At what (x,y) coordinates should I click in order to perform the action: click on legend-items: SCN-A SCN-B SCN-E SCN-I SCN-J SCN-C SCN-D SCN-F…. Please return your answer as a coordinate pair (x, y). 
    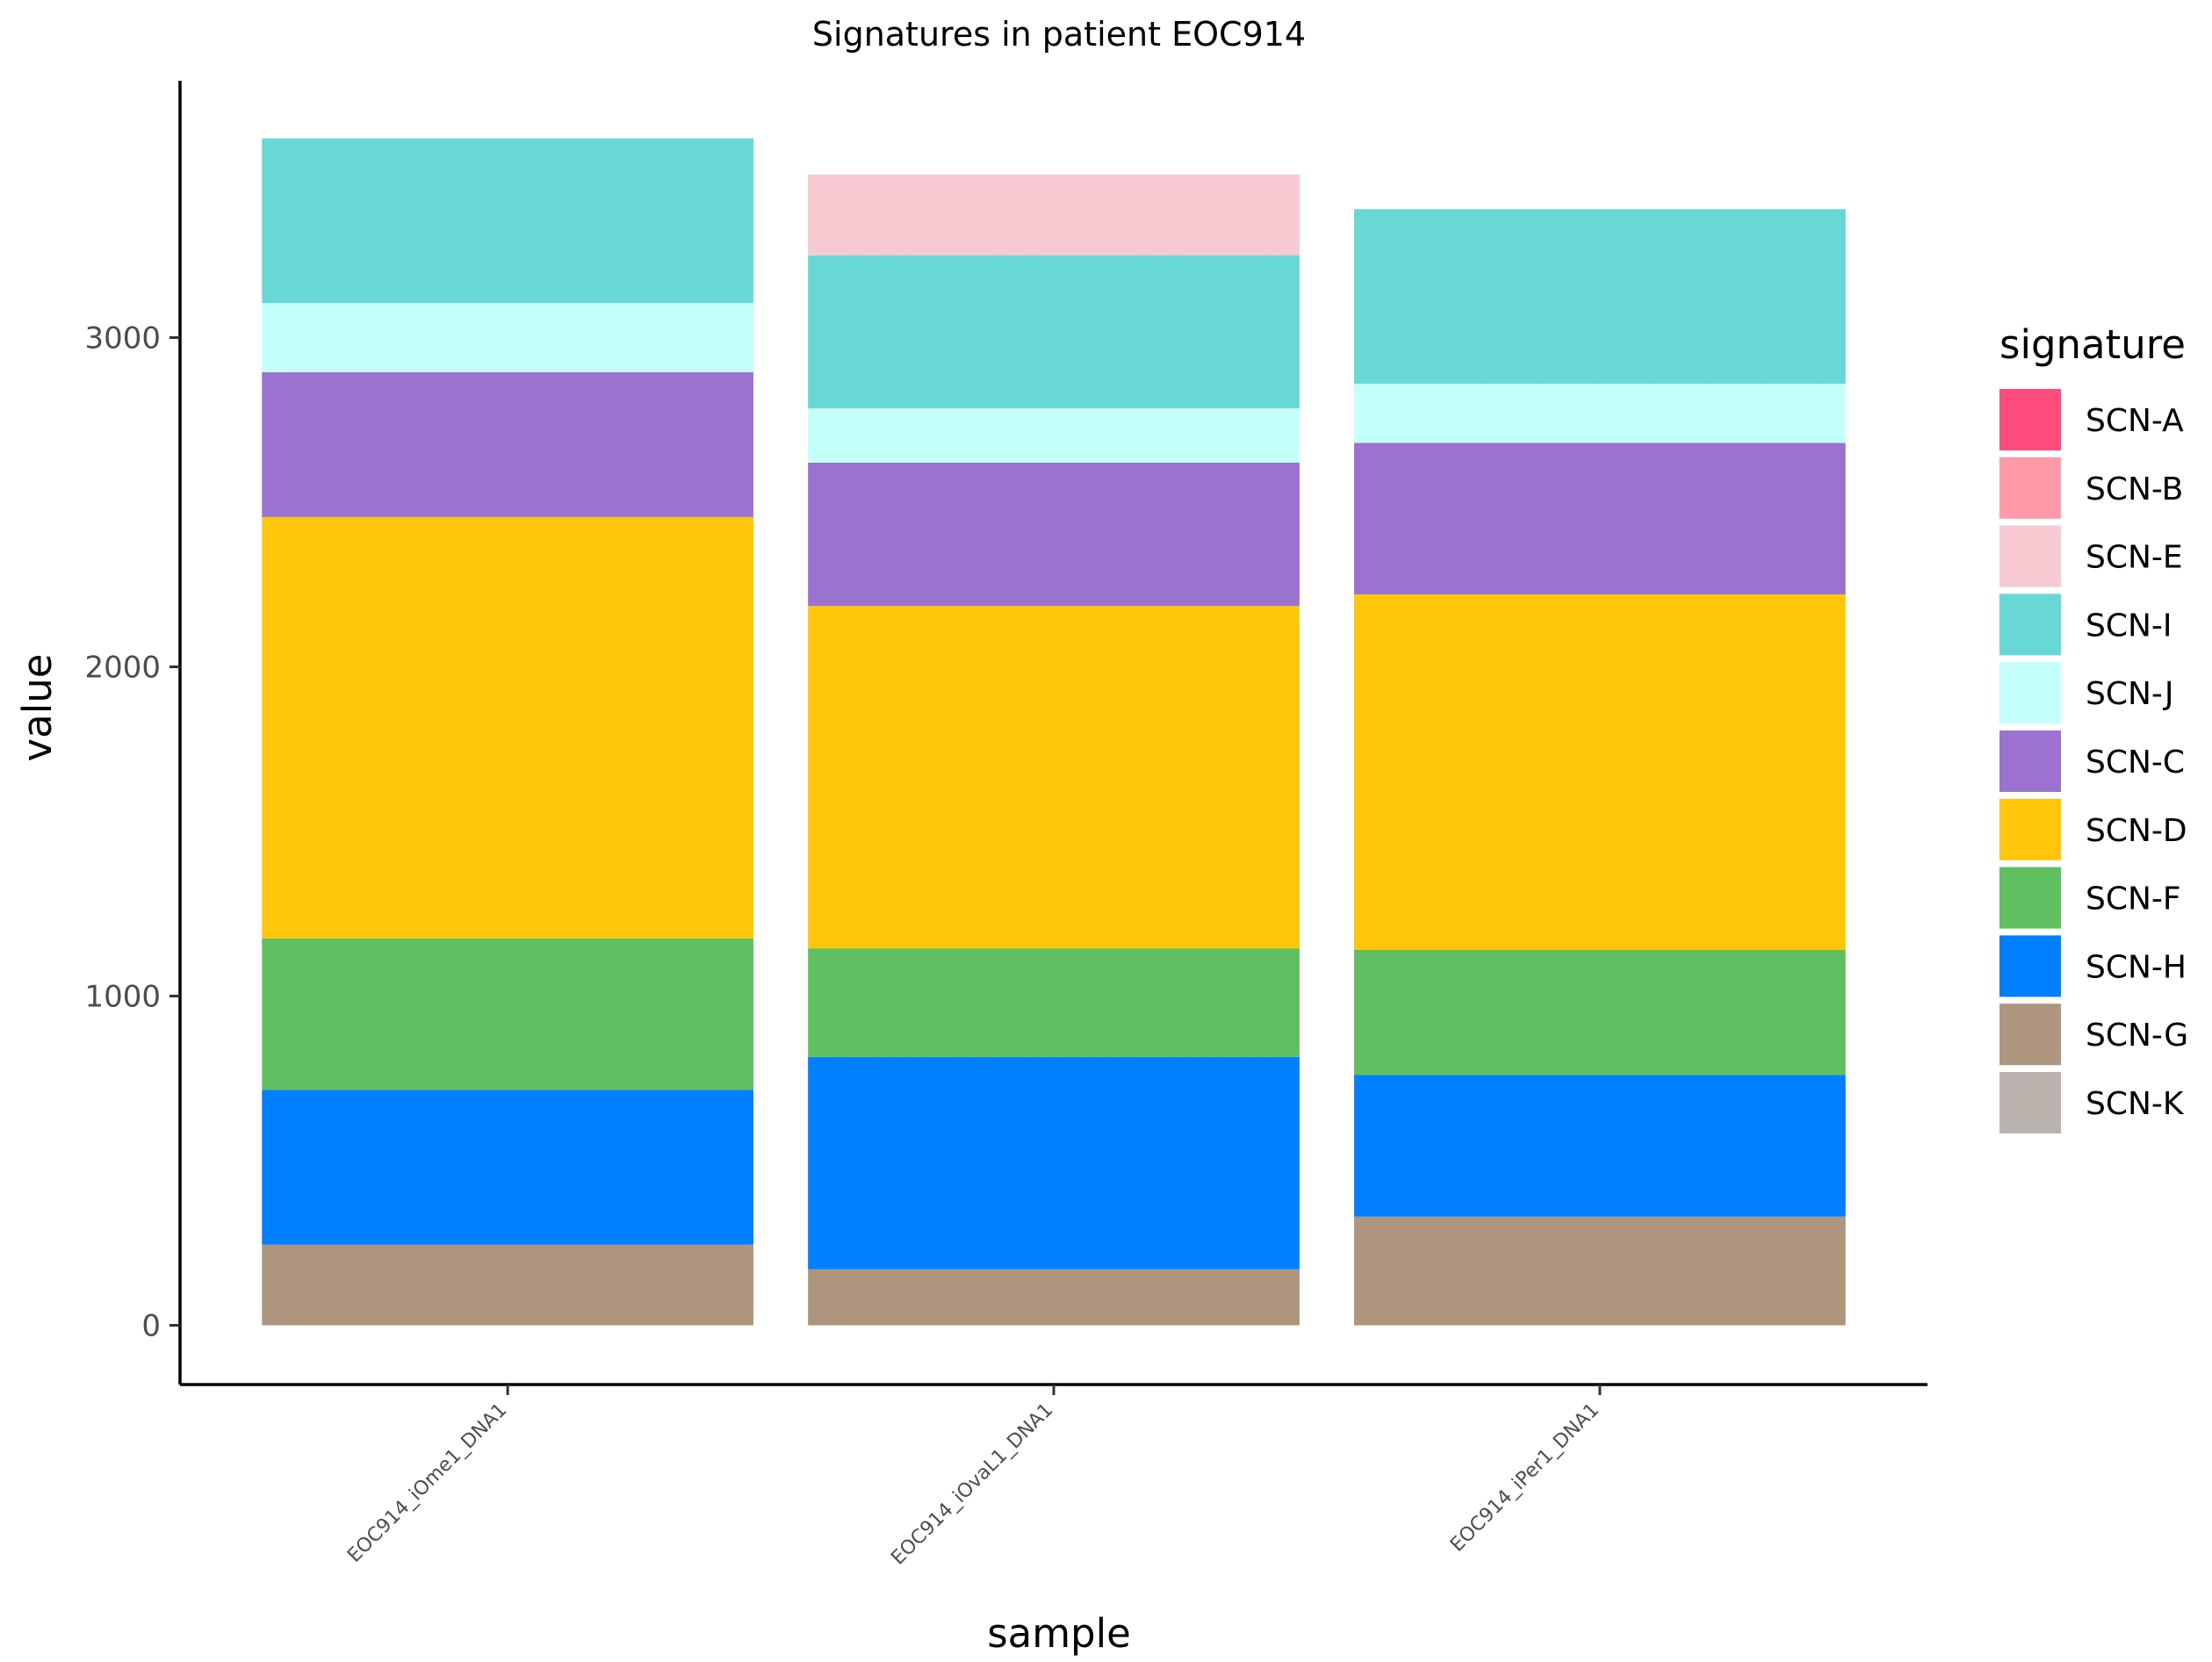
    Looking at the image, I should click on (2093, 761).